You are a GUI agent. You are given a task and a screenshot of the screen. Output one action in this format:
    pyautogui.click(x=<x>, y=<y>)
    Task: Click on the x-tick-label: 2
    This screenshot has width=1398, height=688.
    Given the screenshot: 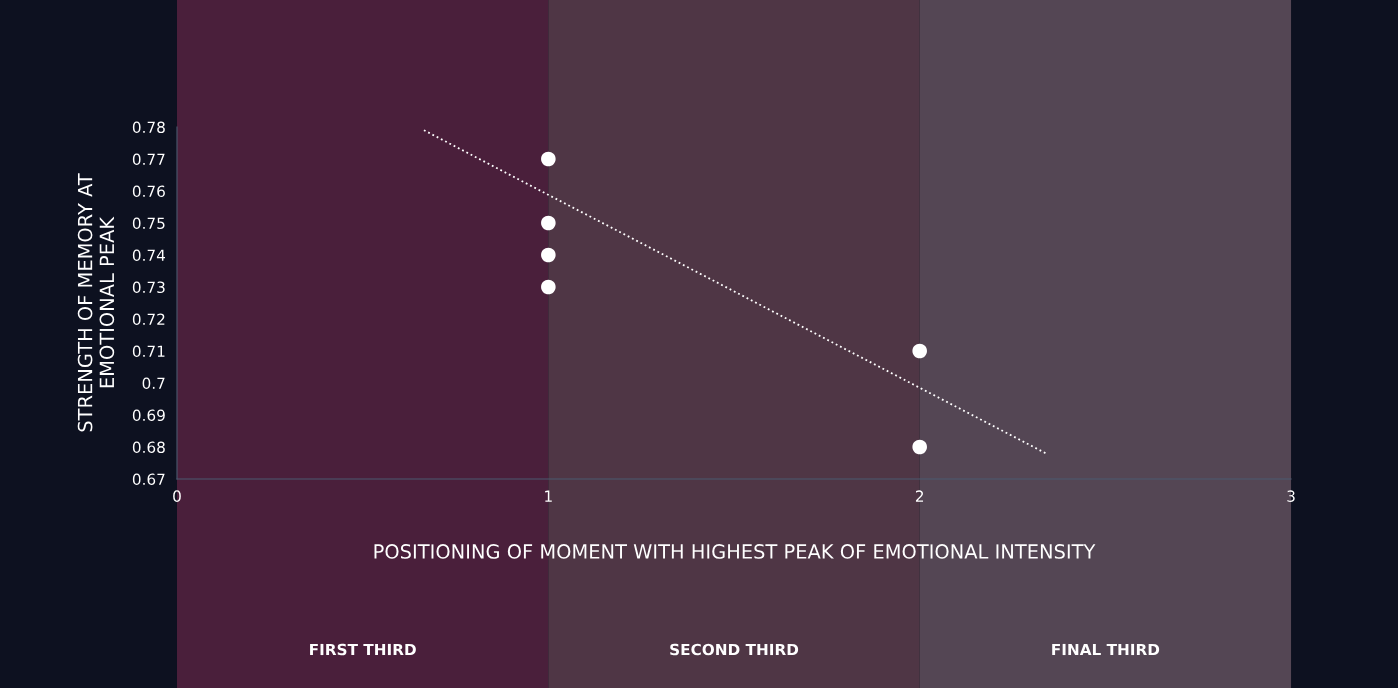 What is the action you would take?
    pyautogui.click(x=919, y=496)
    